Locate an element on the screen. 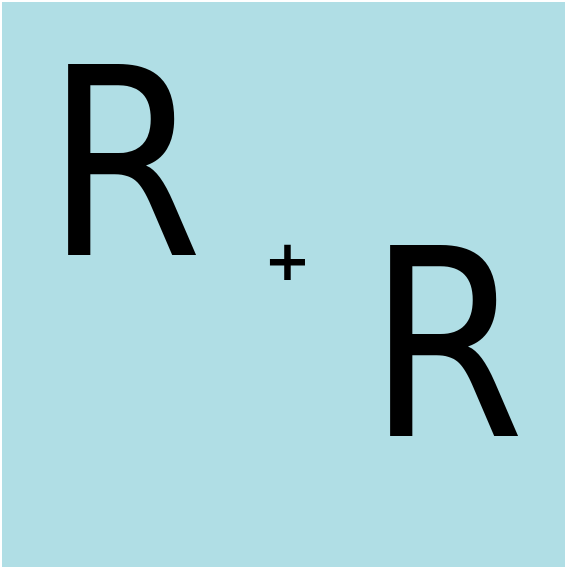 The width and height of the screenshot is (567, 569). first-r-letter: R is located at coordinates (124, 164).